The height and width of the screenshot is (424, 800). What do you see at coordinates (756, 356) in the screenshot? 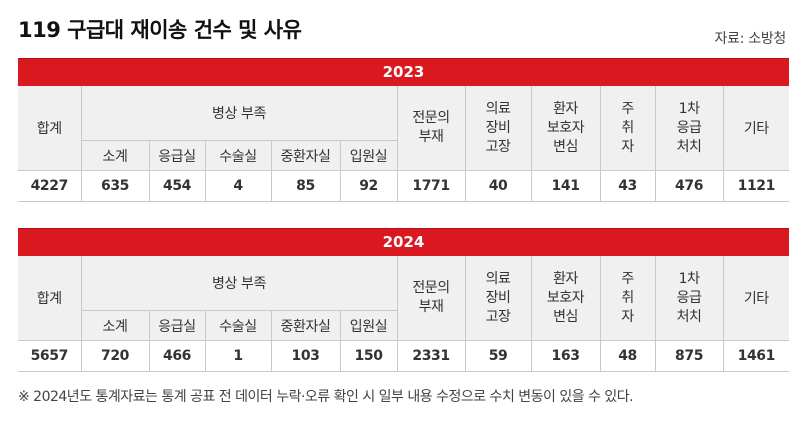
I see `cell-other: 1461` at bounding box center [756, 356].